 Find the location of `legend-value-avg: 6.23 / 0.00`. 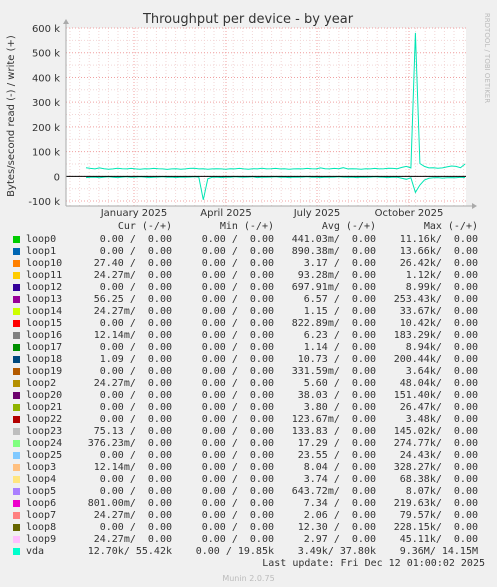

legend-value-avg: 6.23 / 0.00 is located at coordinates (339, 335).